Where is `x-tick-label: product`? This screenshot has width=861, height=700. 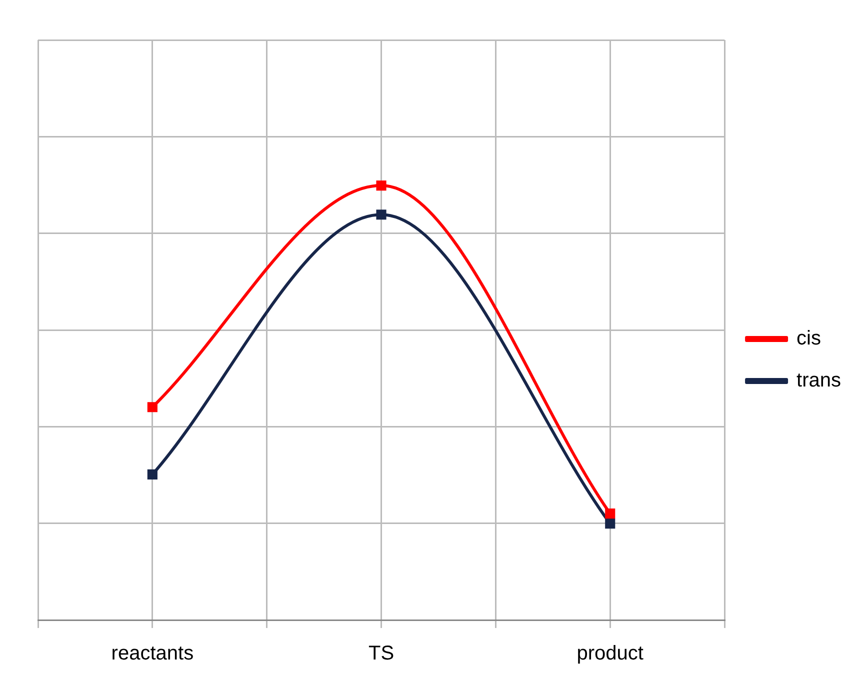
x-tick-label: product is located at coordinates (610, 653).